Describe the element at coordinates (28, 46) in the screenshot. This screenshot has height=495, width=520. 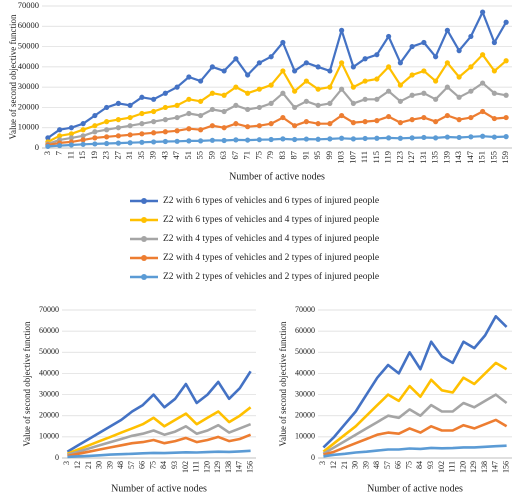
I see `y-tick-label: 50000` at that location.